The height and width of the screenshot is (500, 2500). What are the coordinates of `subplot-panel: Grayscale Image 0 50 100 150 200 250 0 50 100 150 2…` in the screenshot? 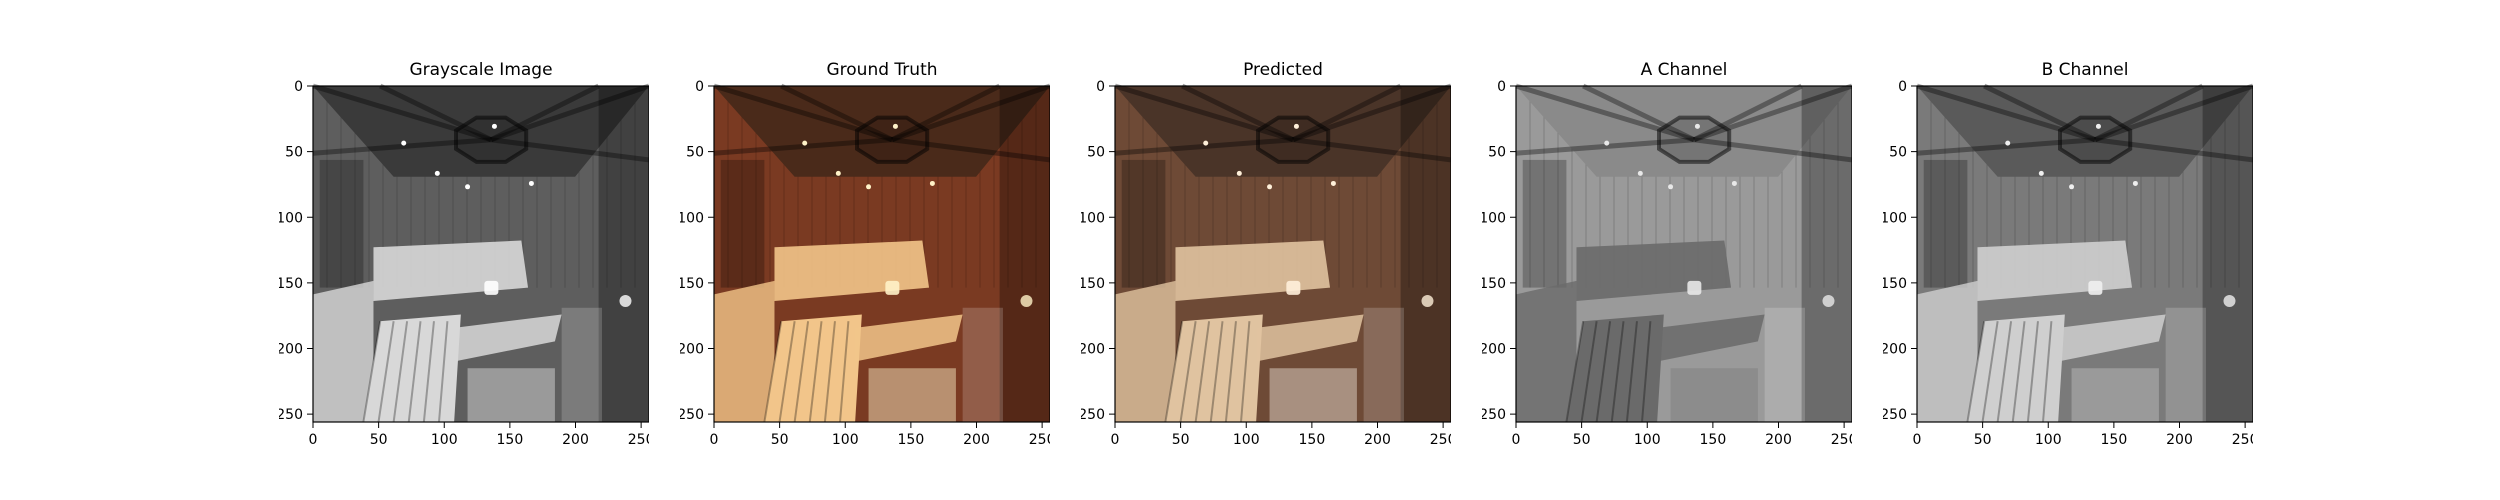 It's located at (464, 250).